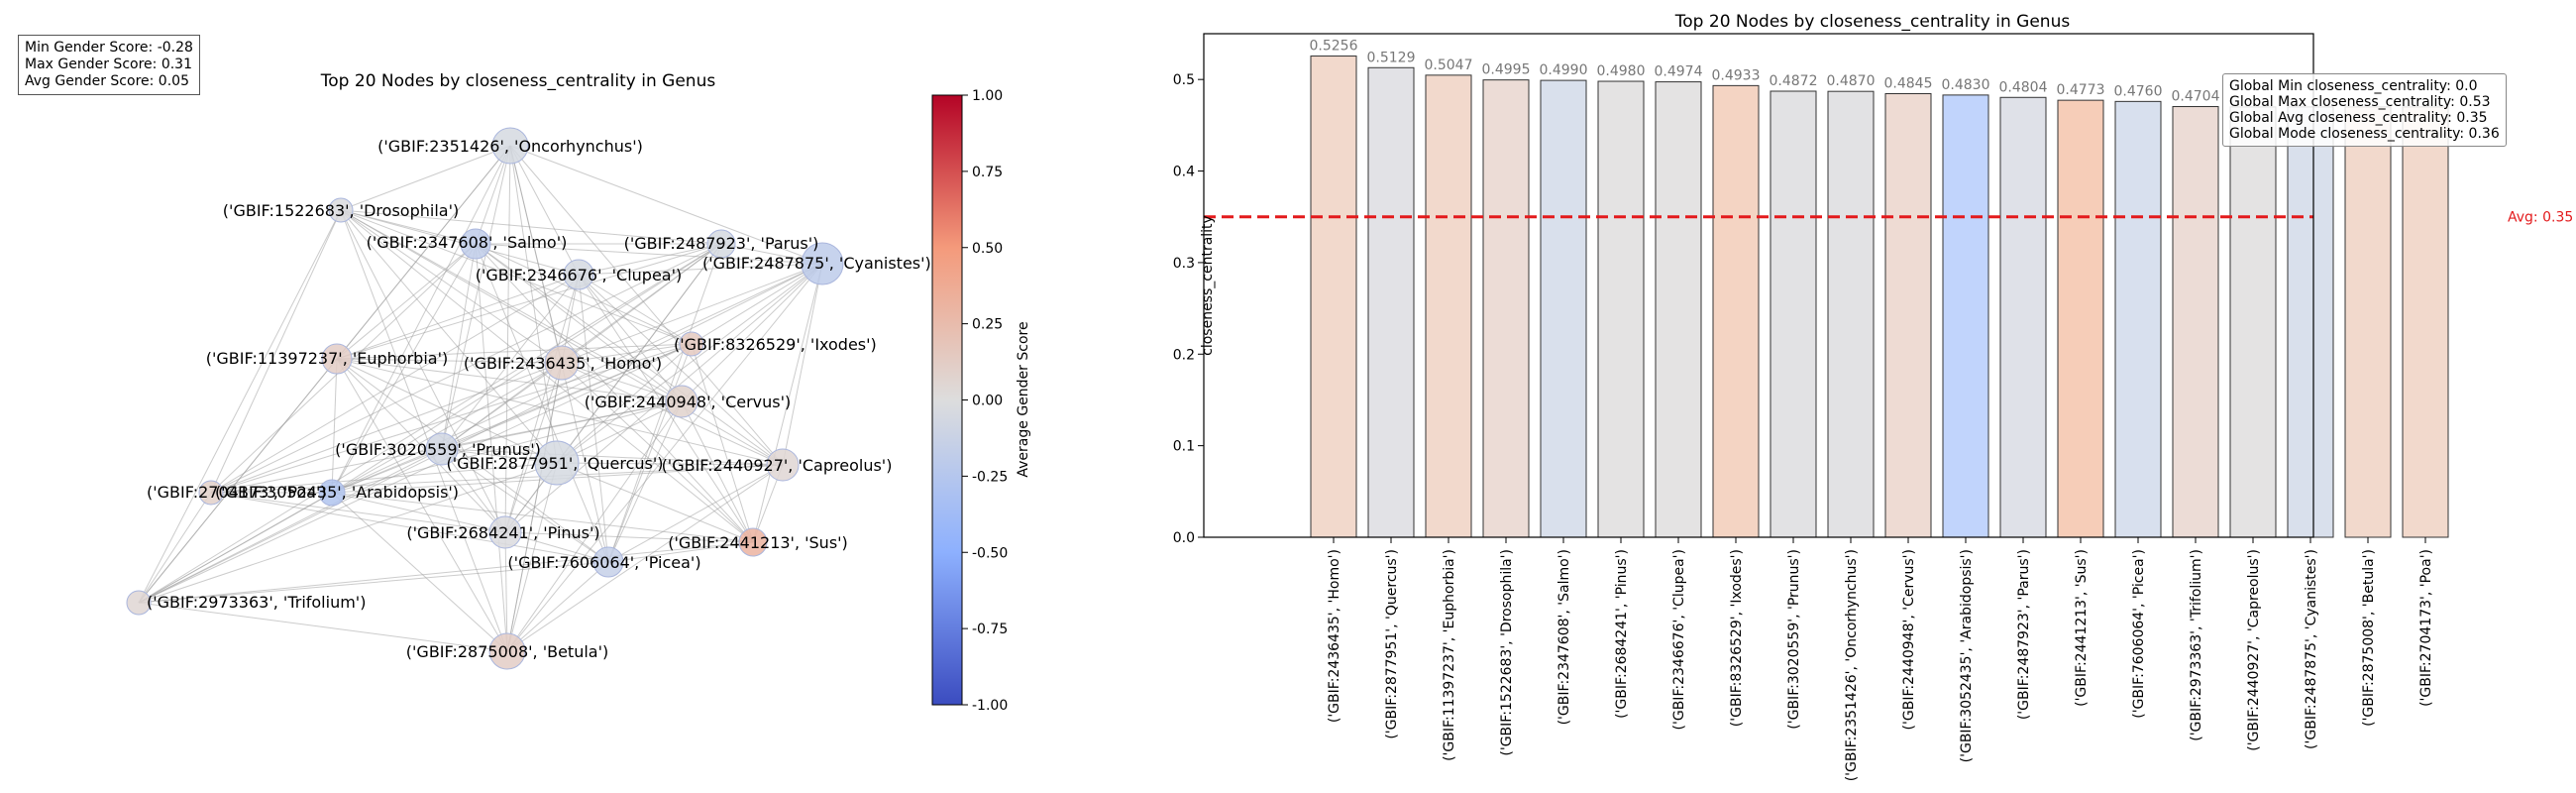  I want to click on x-tick-label: ('GBIF:2487923', 'Parus'), so click(2024, 634).